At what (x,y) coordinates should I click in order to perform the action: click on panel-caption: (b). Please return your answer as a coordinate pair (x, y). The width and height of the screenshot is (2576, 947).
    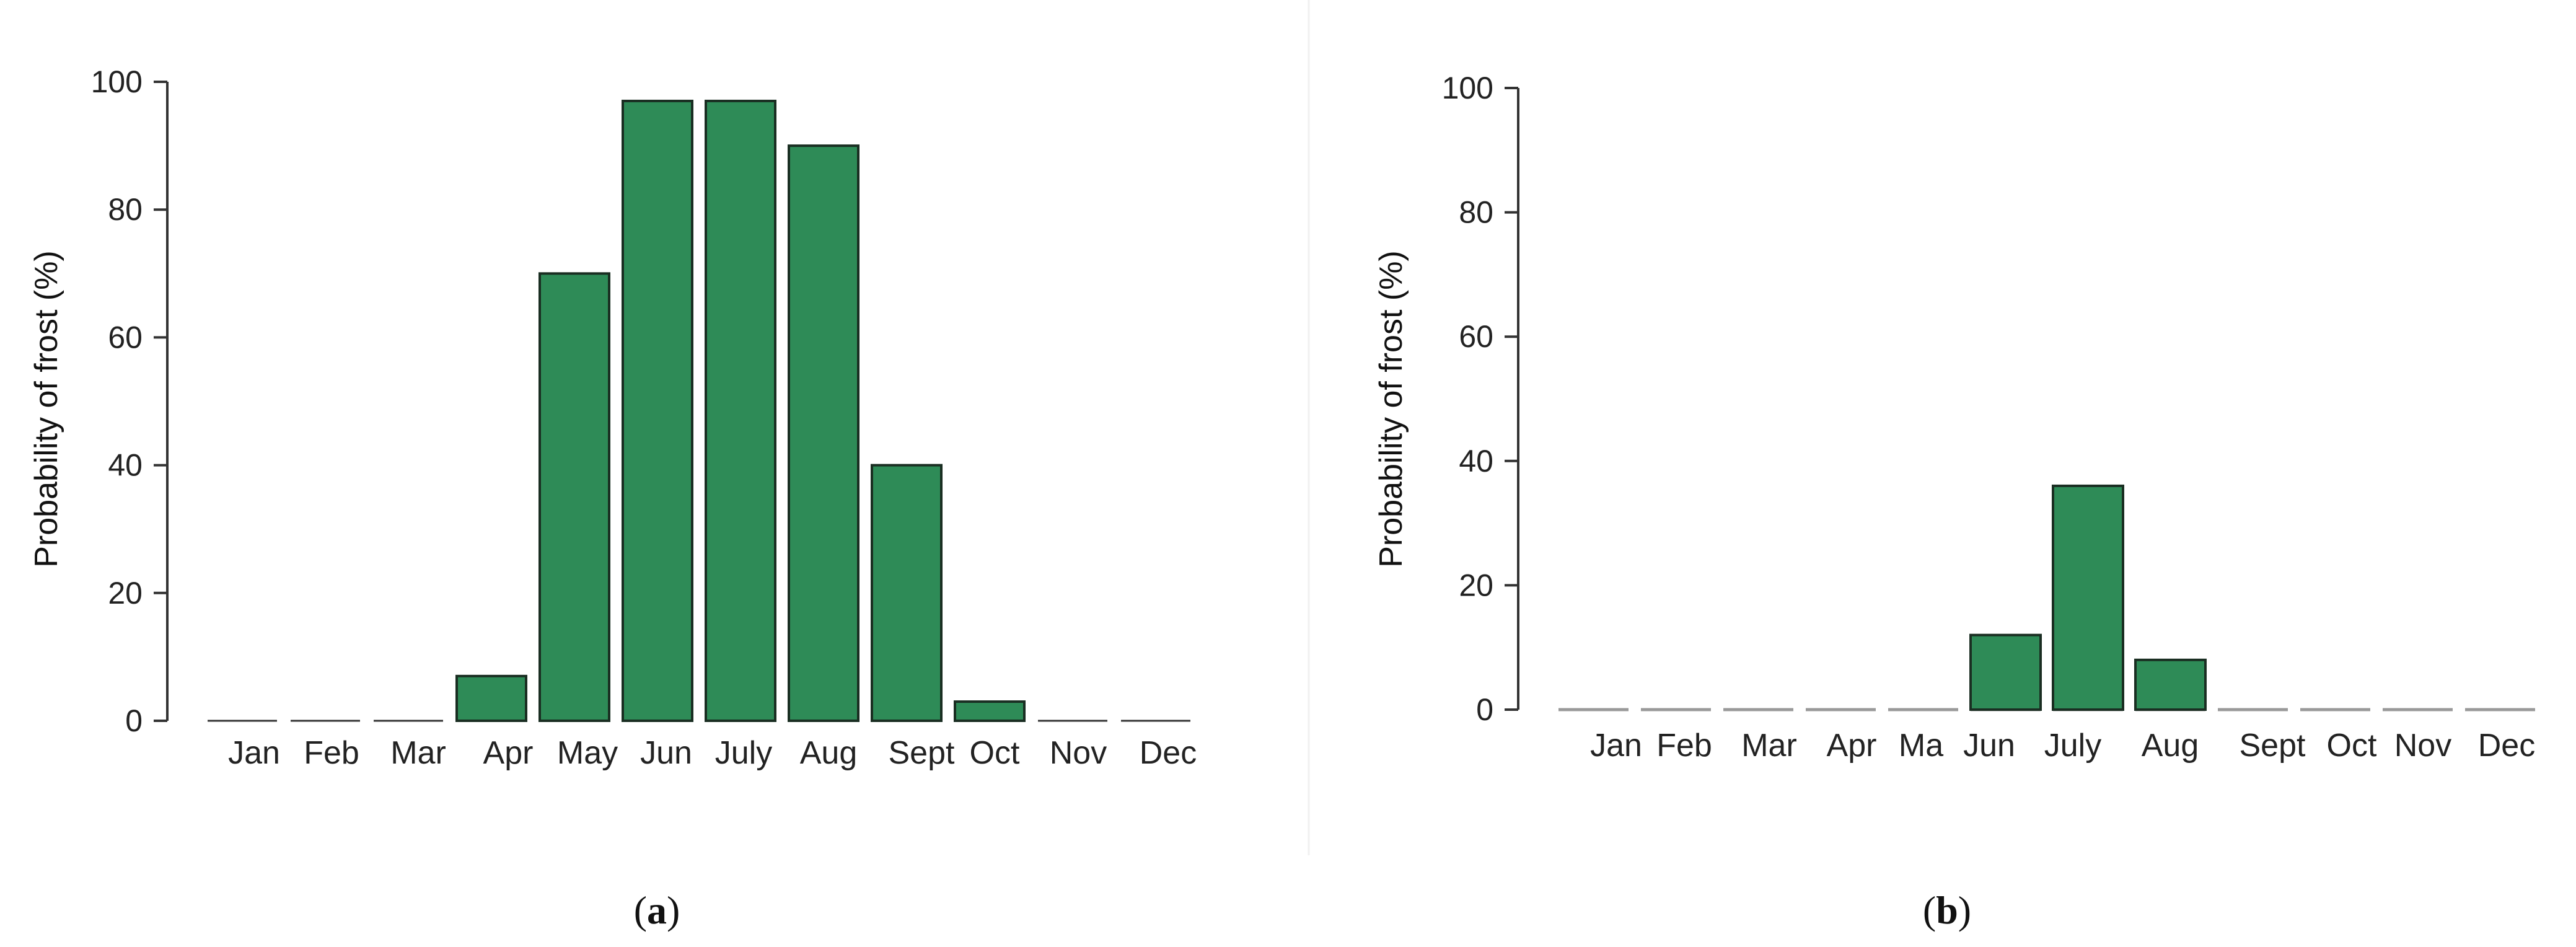
    Looking at the image, I should click on (1947, 910).